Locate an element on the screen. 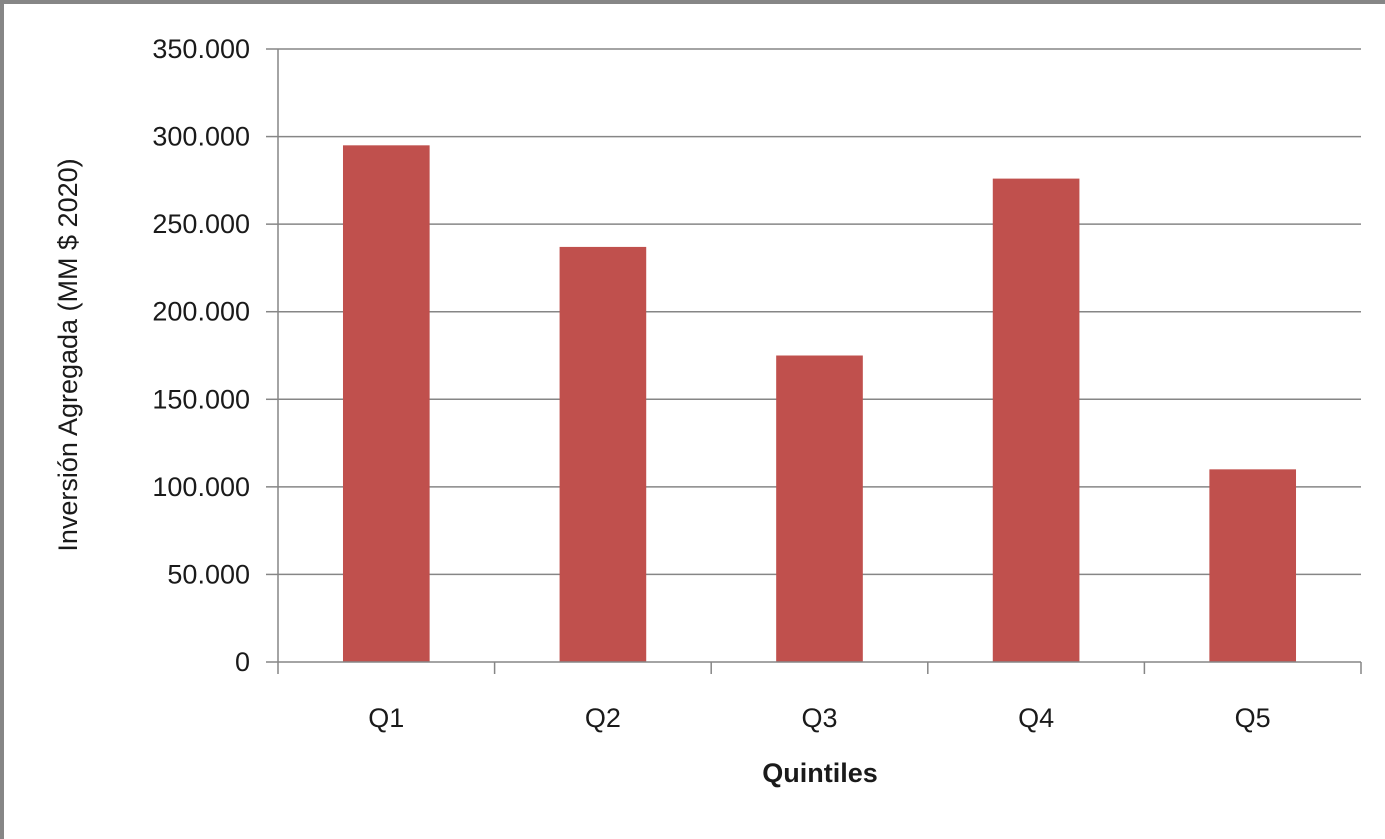 The image size is (1385, 839). y-tick-label: 150.000 is located at coordinates (201, 399).